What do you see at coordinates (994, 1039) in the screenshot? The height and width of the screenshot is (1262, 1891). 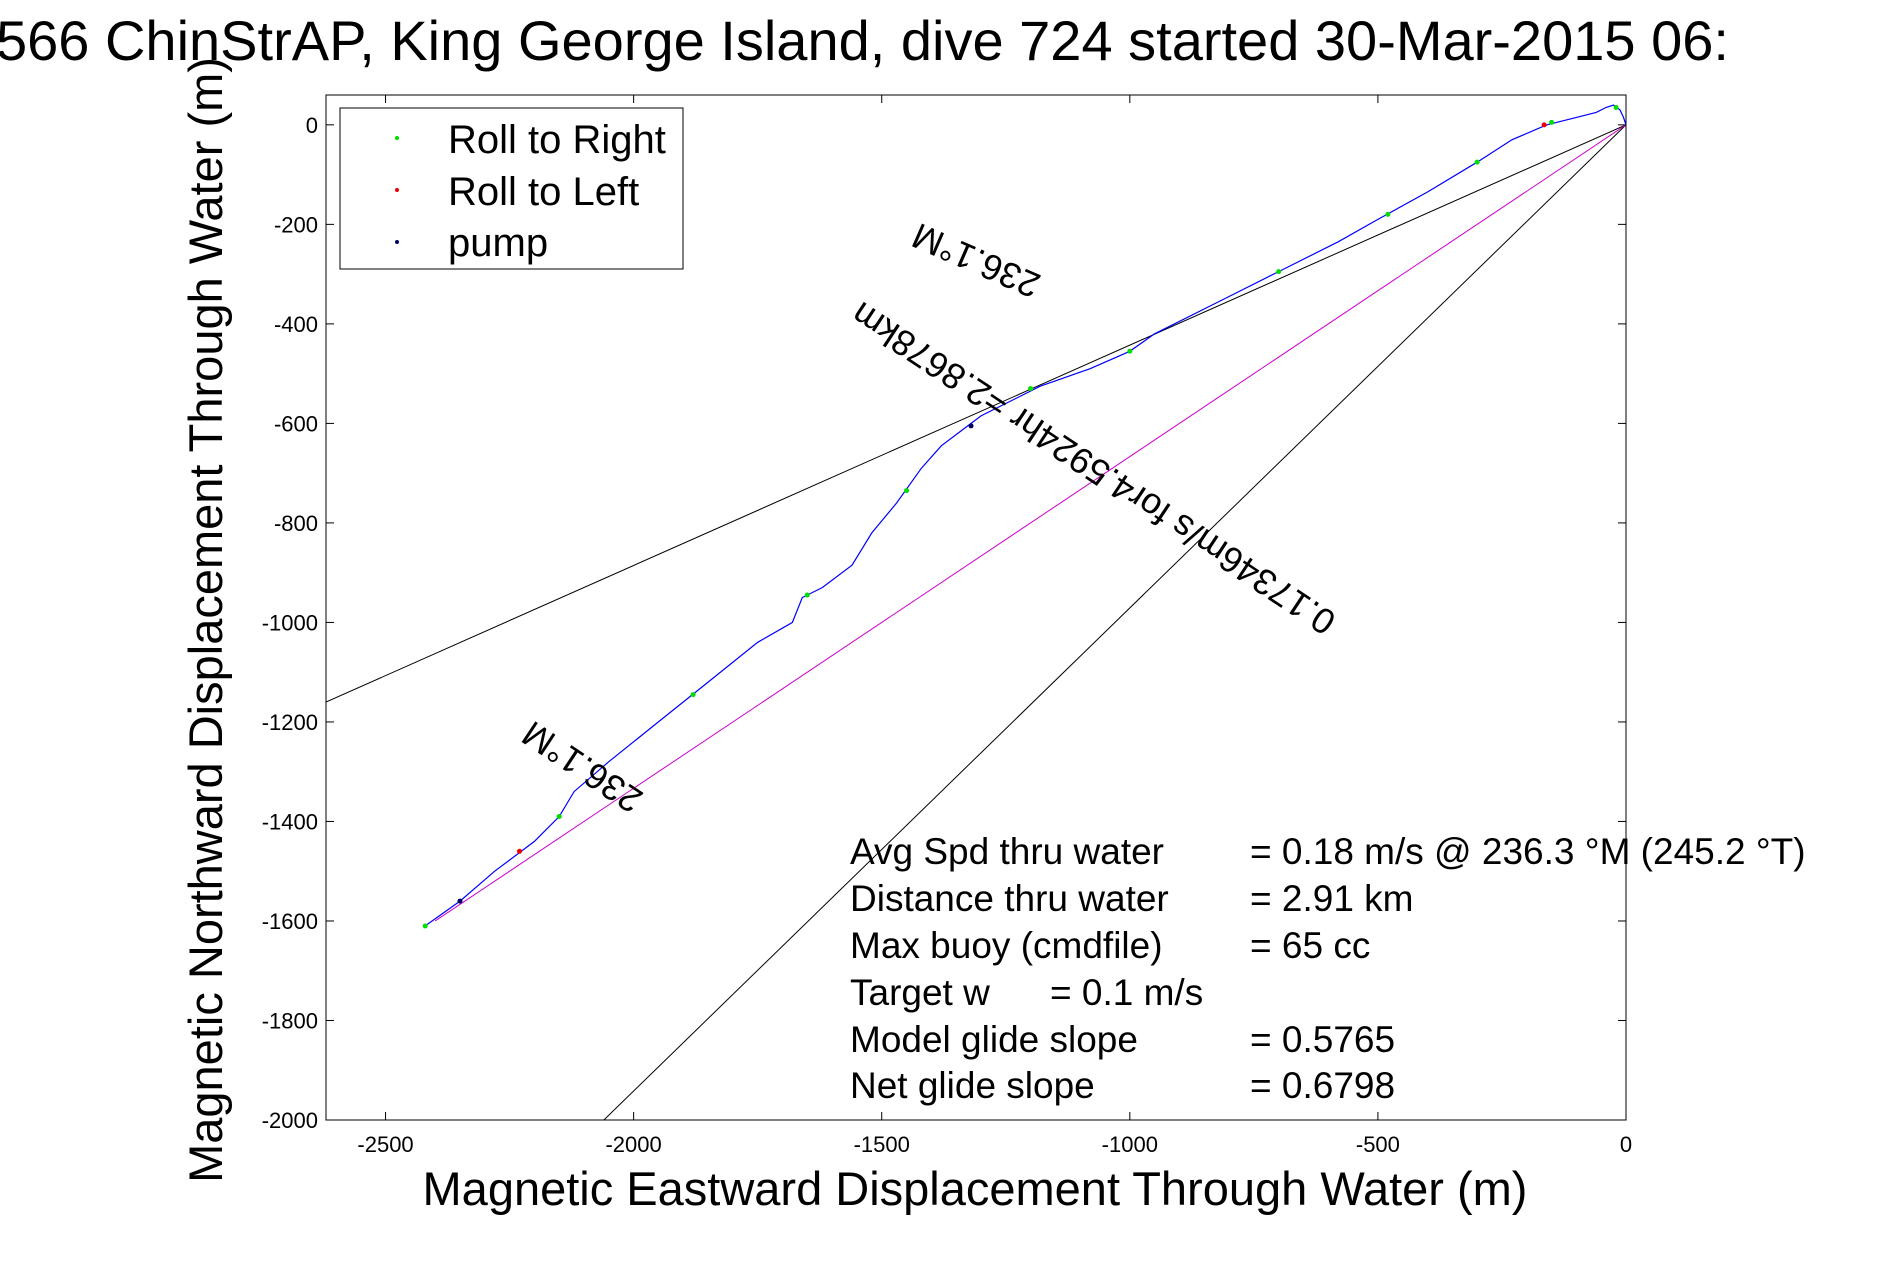 I see `summary-label-model-glide: Model glide slope` at bounding box center [994, 1039].